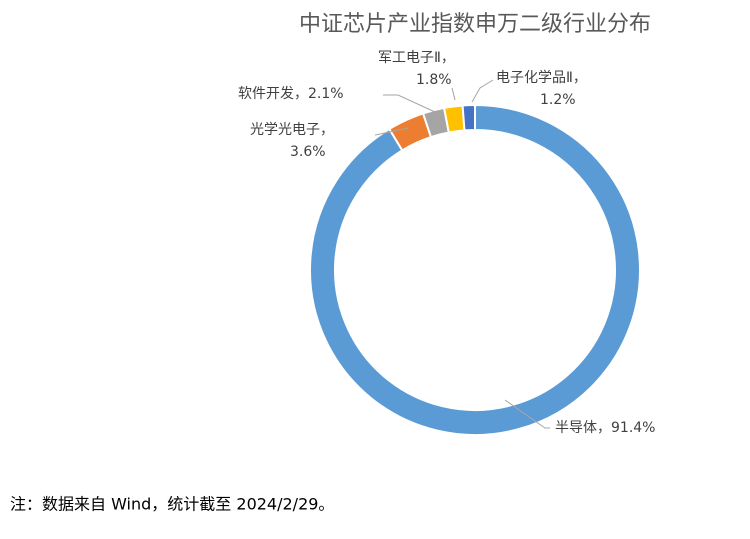  What do you see at coordinates (416, 58) in the screenshot?
I see `data-label-category: 军工电子Ⅱ，` at bounding box center [416, 58].